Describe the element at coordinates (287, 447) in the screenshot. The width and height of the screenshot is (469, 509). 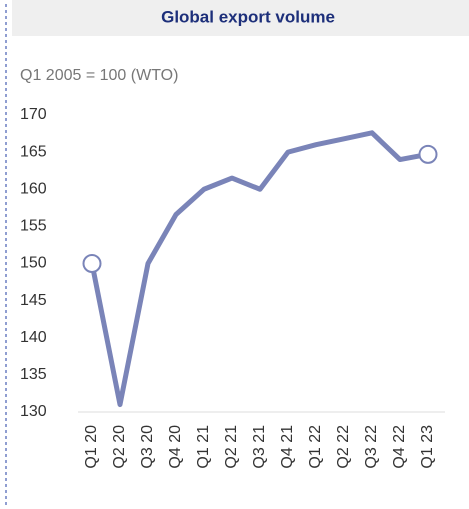
I see `x-tick-label: Q4 21` at that location.